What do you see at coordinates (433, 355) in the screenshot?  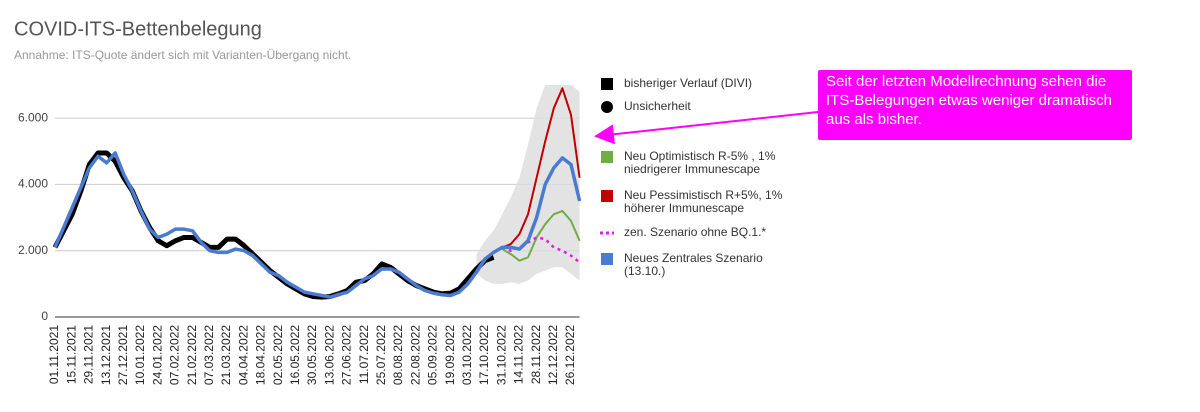 I see `x-tick-label: 05.09.2022` at bounding box center [433, 355].